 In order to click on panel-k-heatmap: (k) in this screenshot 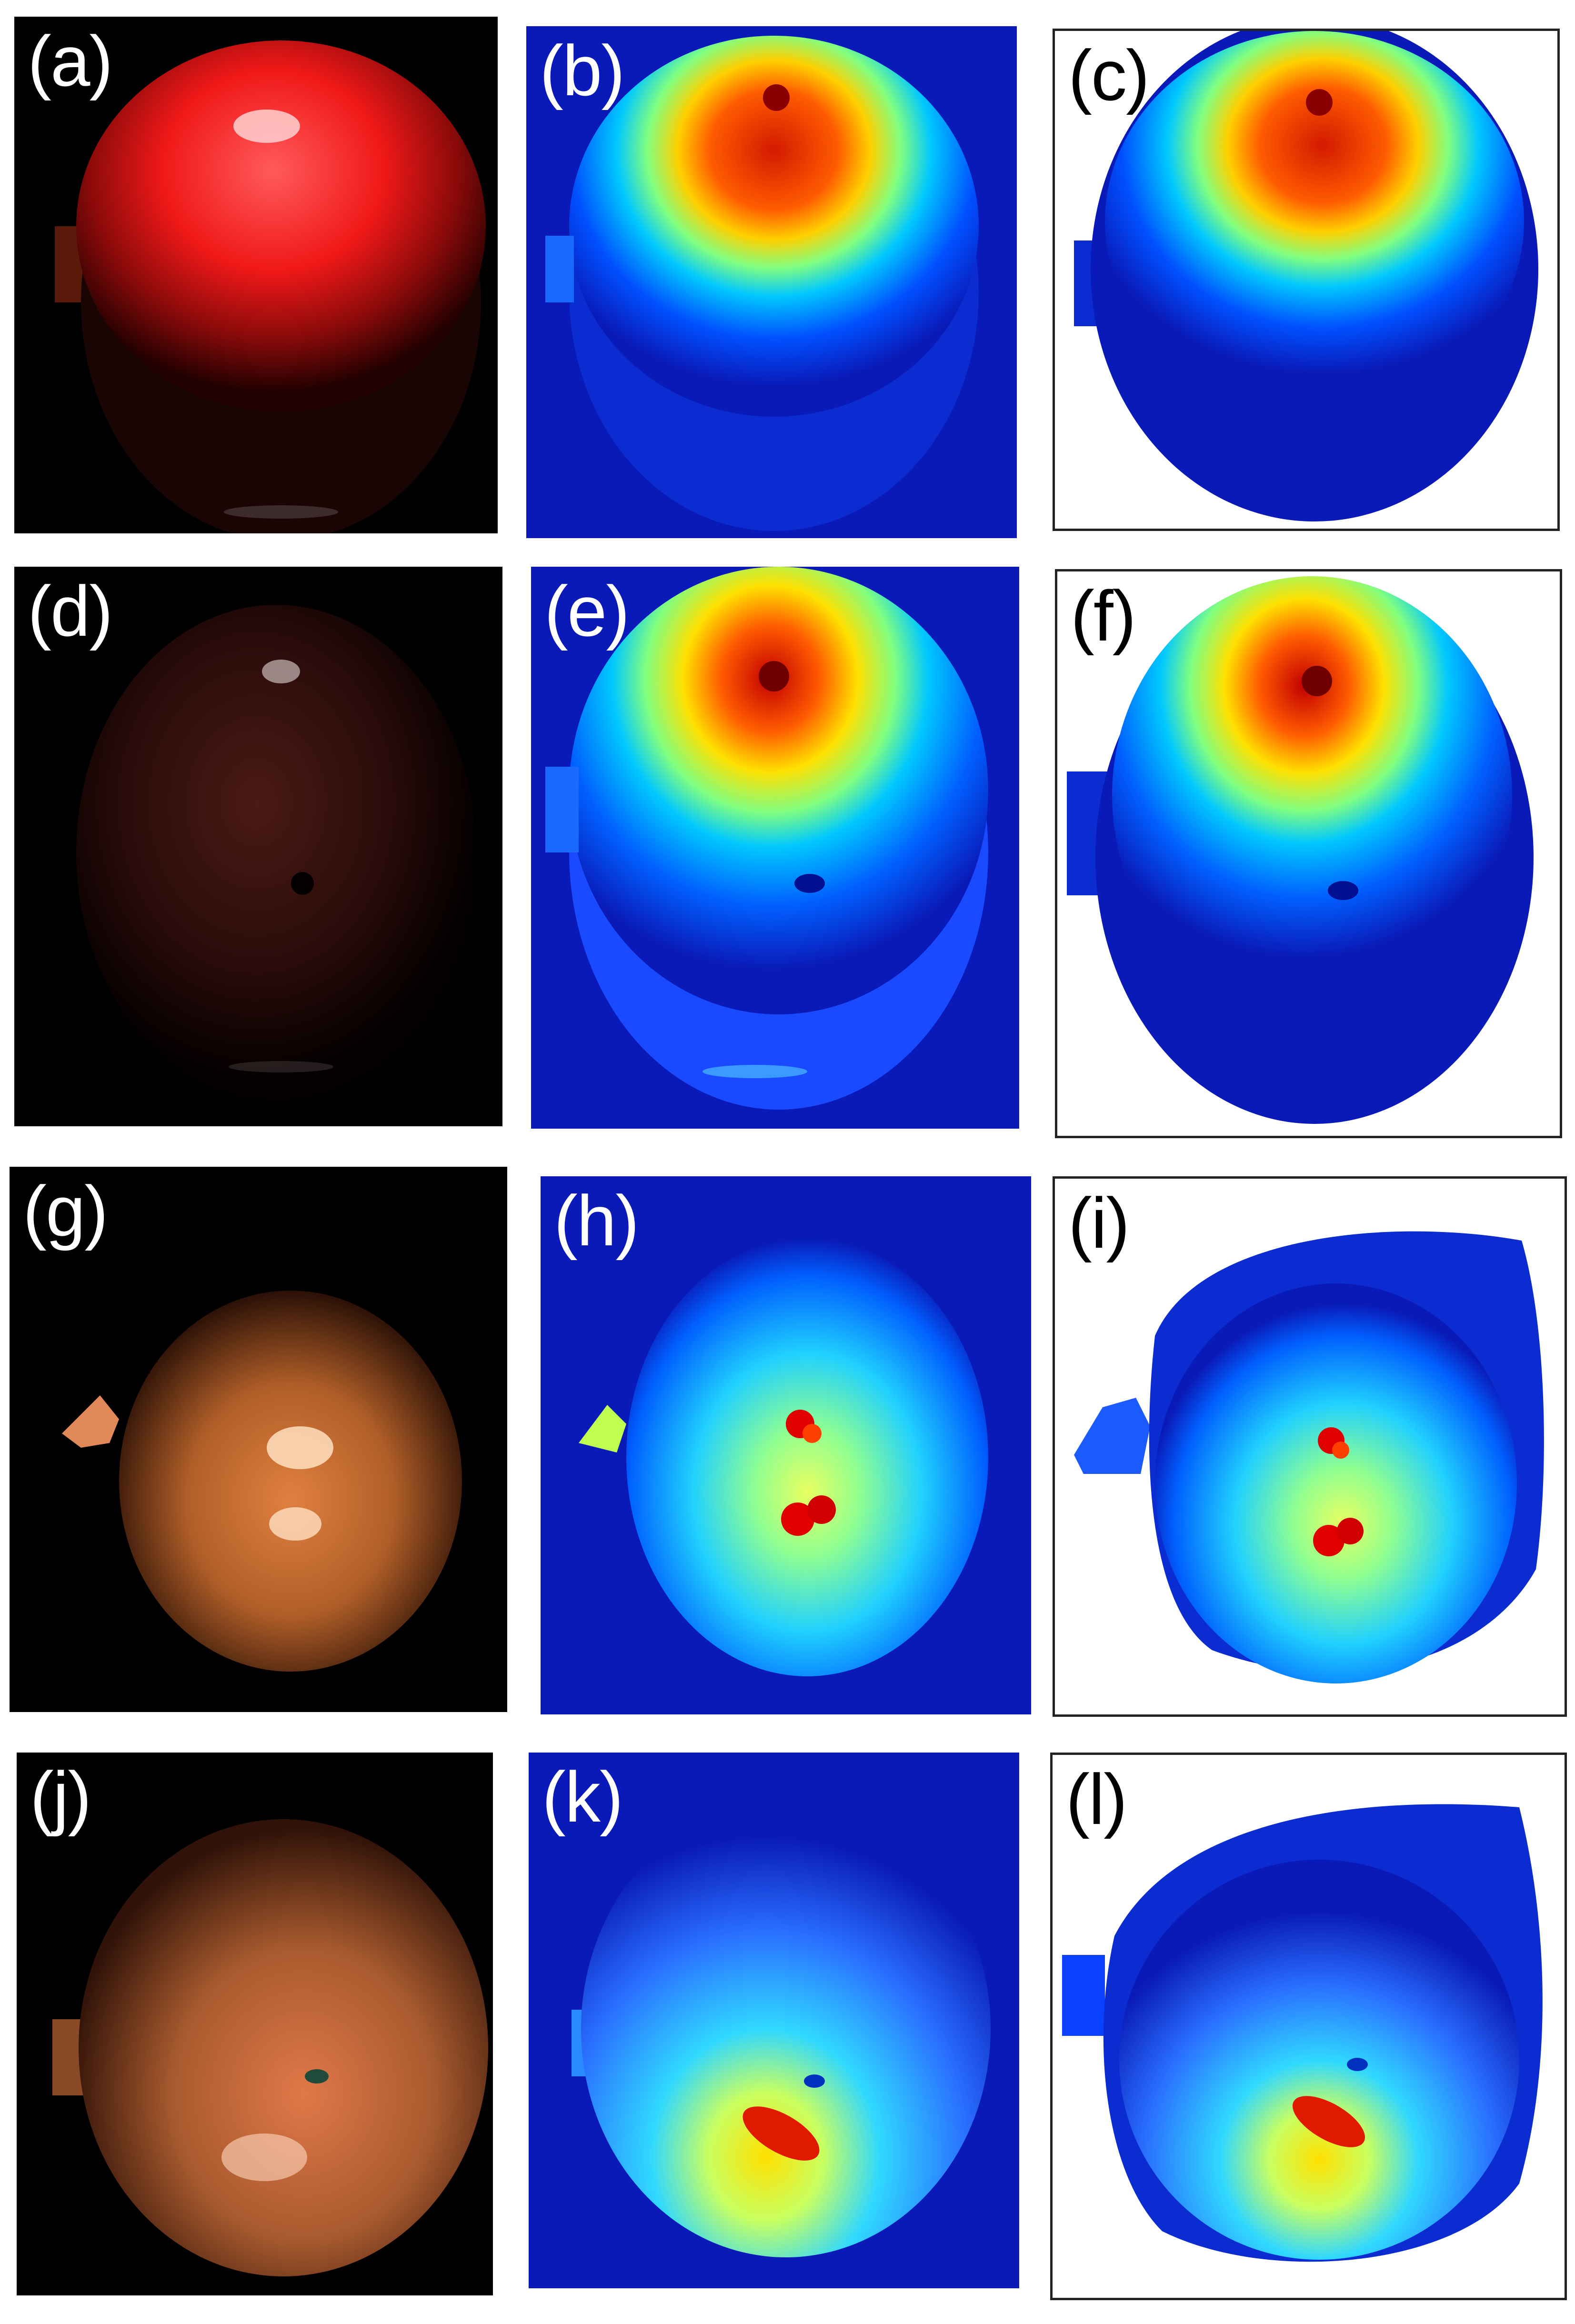, I will do `click(774, 2020)`.